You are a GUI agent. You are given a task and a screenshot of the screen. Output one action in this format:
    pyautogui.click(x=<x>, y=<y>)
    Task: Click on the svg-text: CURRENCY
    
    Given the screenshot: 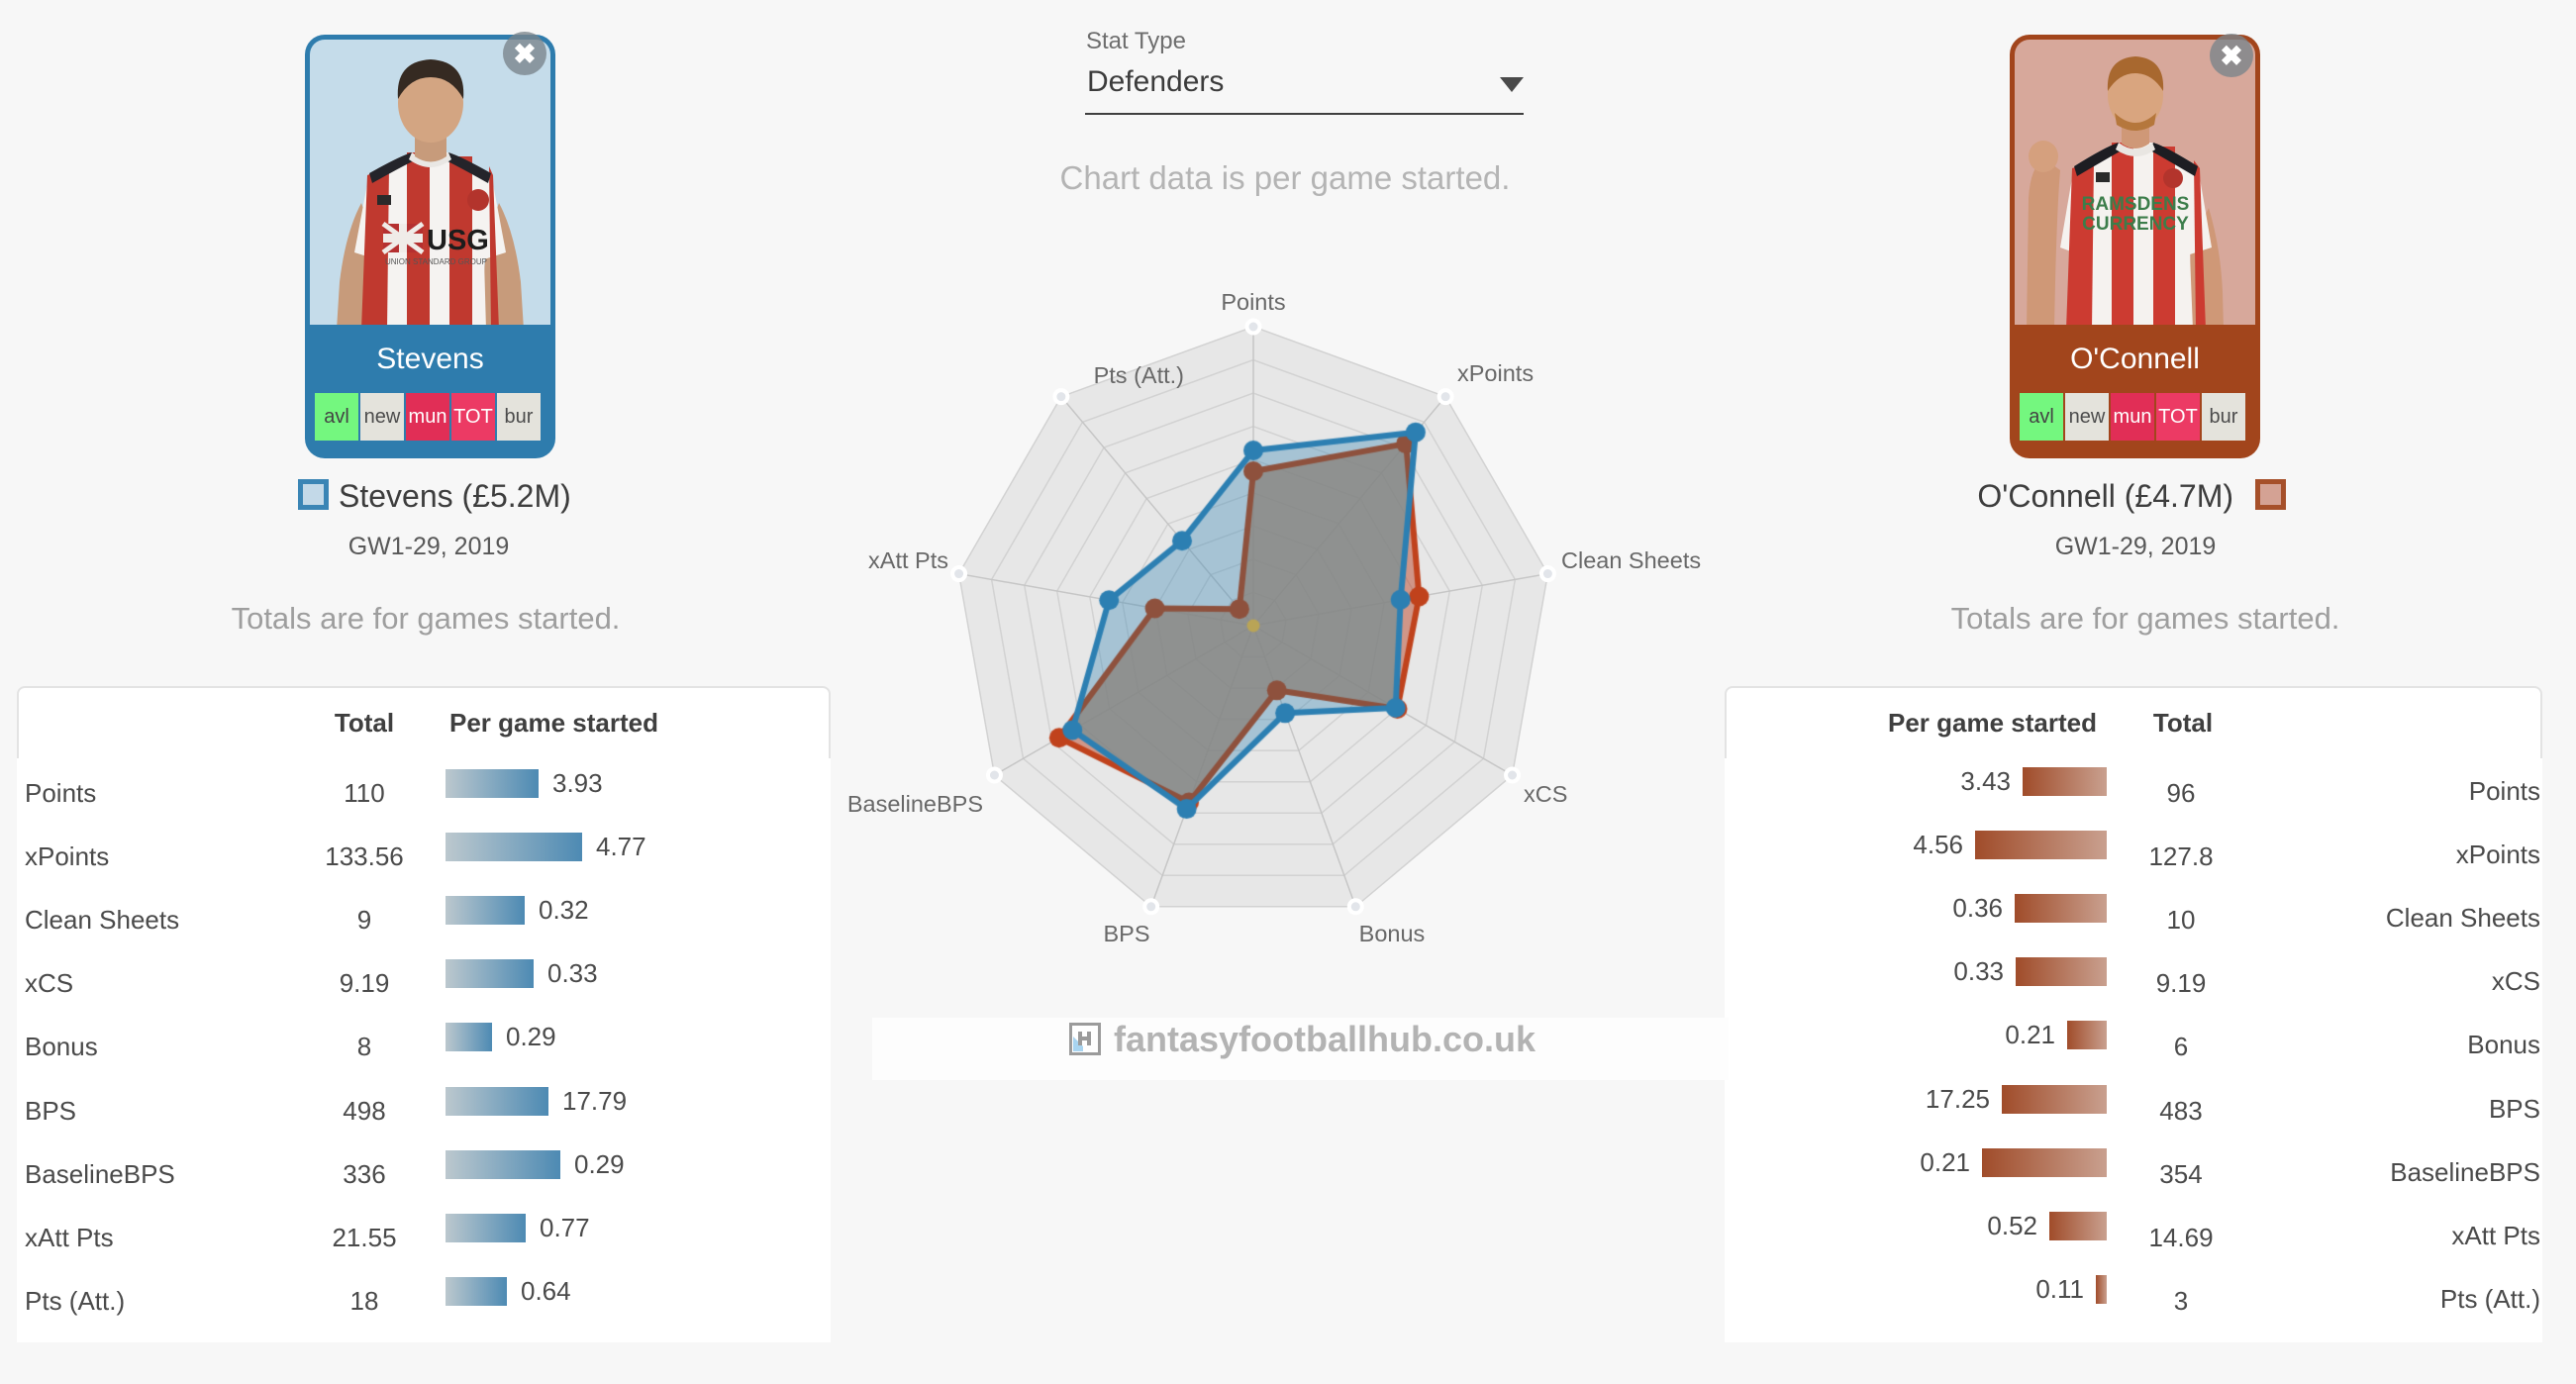 What is the action you would take?
    pyautogui.click(x=2135, y=224)
    